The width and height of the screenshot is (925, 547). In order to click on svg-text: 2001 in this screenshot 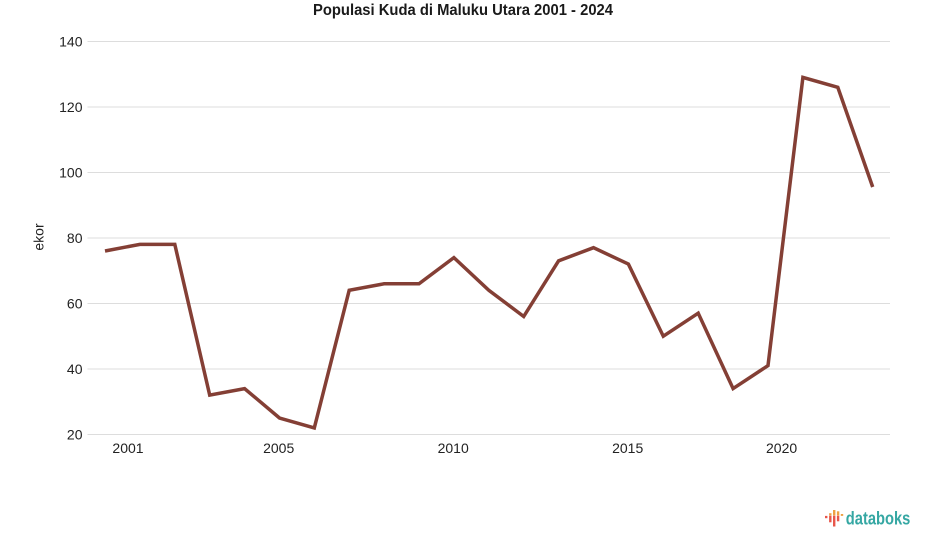, I will do `click(127, 448)`.